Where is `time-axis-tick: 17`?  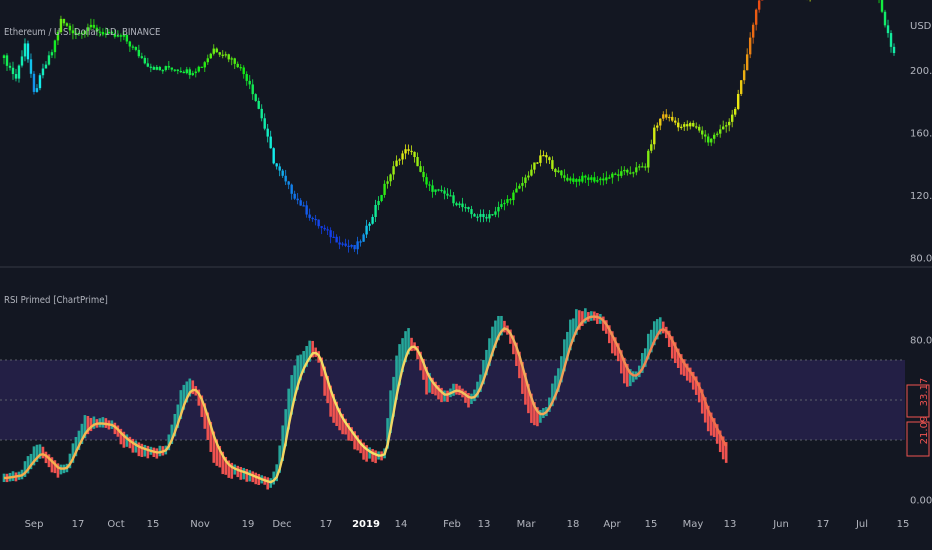
time-axis-tick: 17 is located at coordinates (78, 524).